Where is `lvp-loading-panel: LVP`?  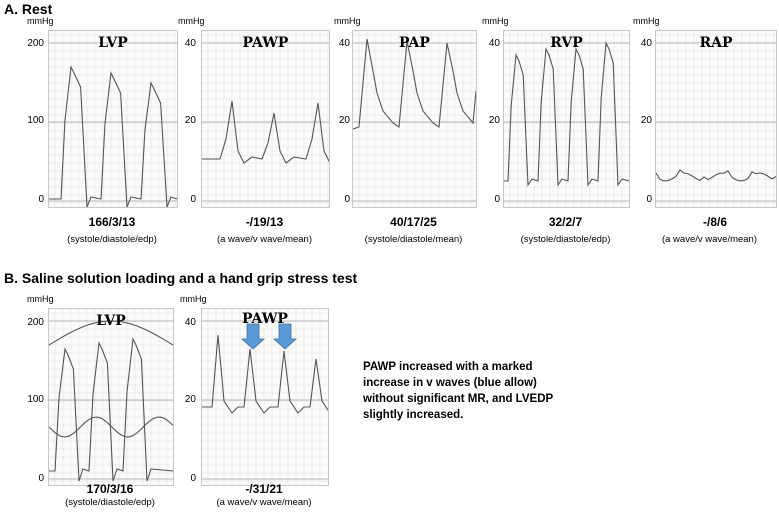
lvp-loading-panel: LVP is located at coordinates (111, 397).